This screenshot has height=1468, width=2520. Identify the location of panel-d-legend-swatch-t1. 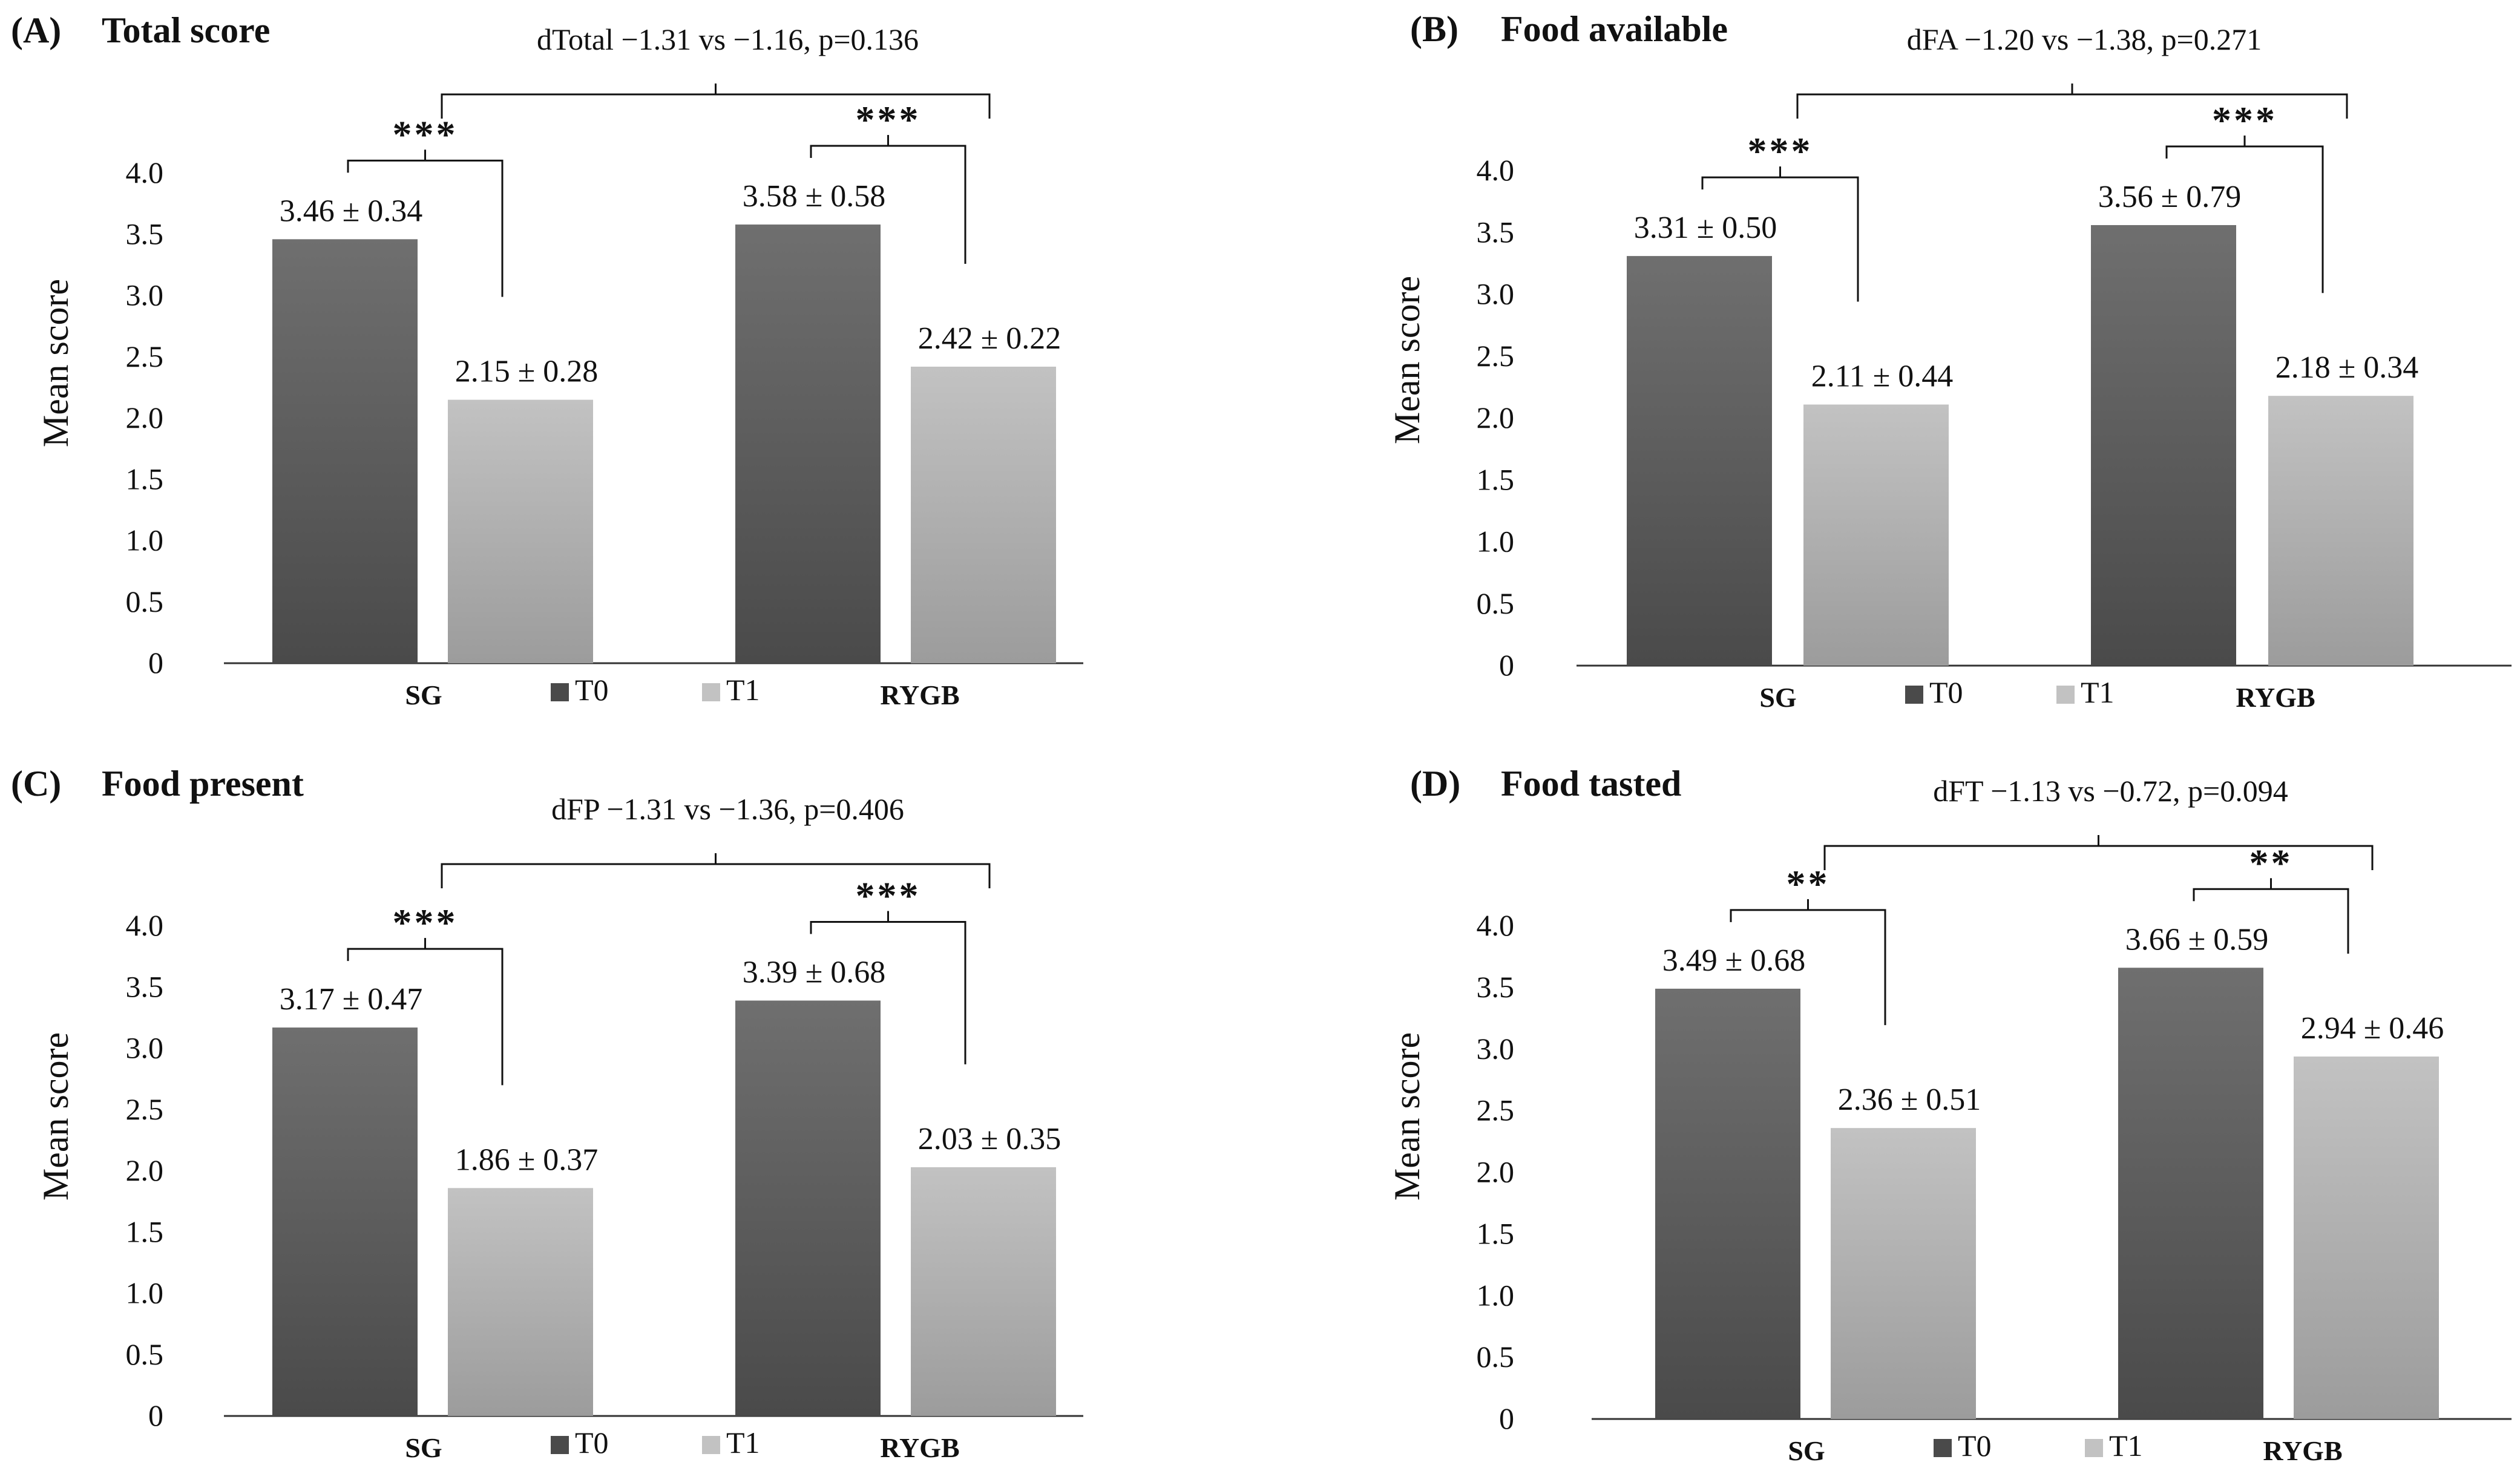
(2094, 1448).